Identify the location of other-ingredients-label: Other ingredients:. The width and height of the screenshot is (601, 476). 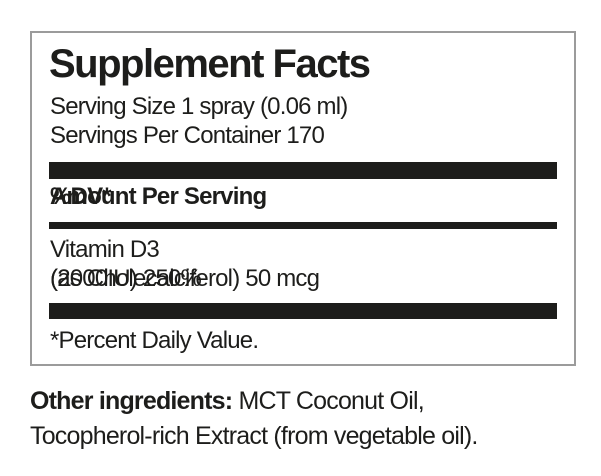
(131, 401).